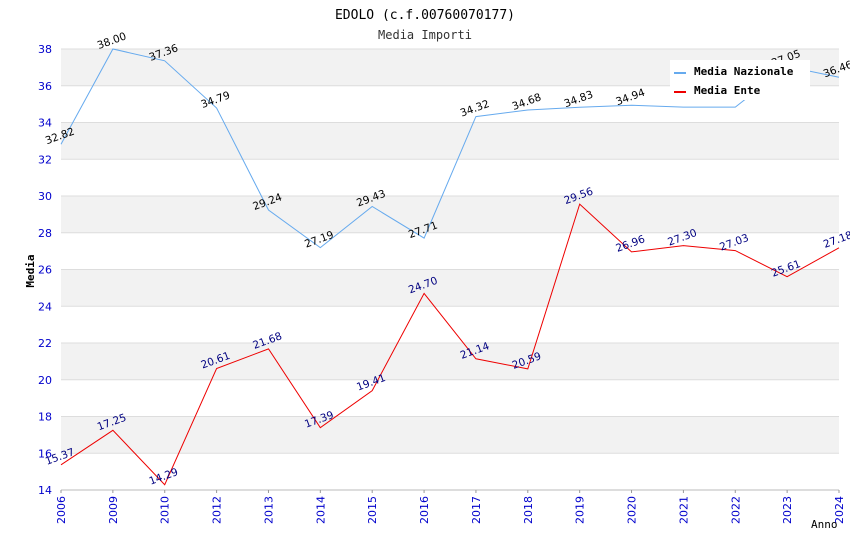 Image resolution: width=850 pixels, height=550 pixels. Describe the element at coordinates (735, 510) in the screenshot. I see `x-tick-label: 2022` at that location.